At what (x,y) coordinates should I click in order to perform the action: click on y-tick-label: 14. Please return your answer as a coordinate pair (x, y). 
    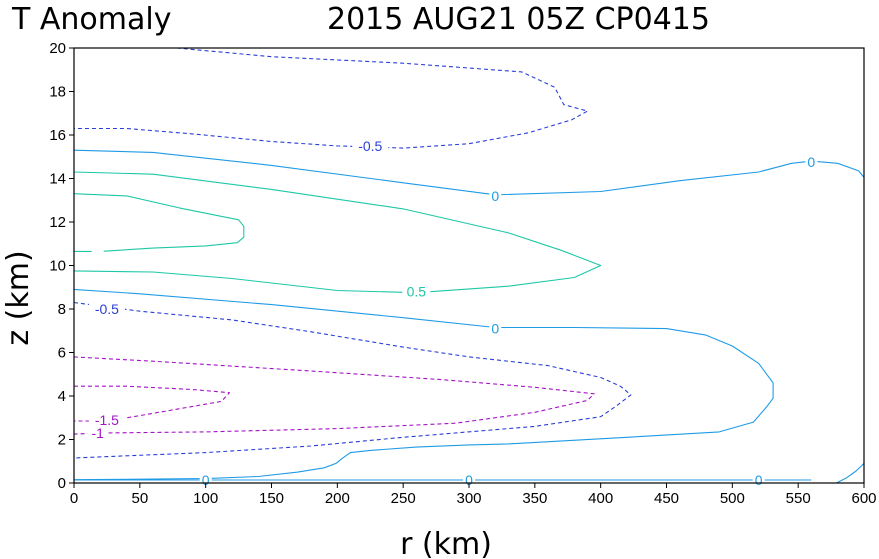
    Looking at the image, I should click on (57, 179).